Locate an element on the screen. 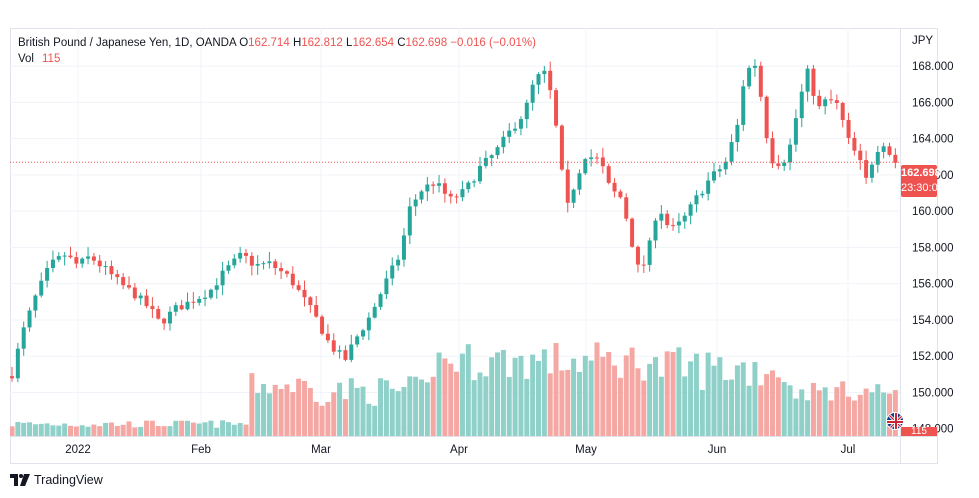  last-price-tag: 162.698 23:30:02 is located at coordinates (922, 181).